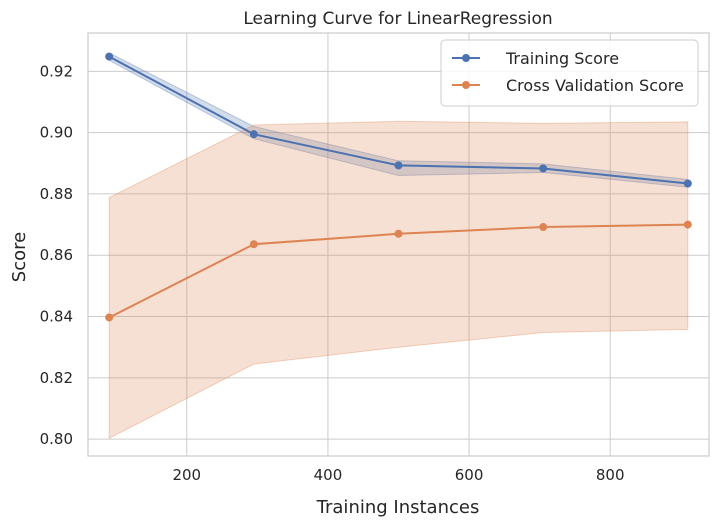 The height and width of the screenshot is (527, 718). Describe the element at coordinates (56, 439) in the screenshot. I see `y-tick-label: 0.80` at that location.